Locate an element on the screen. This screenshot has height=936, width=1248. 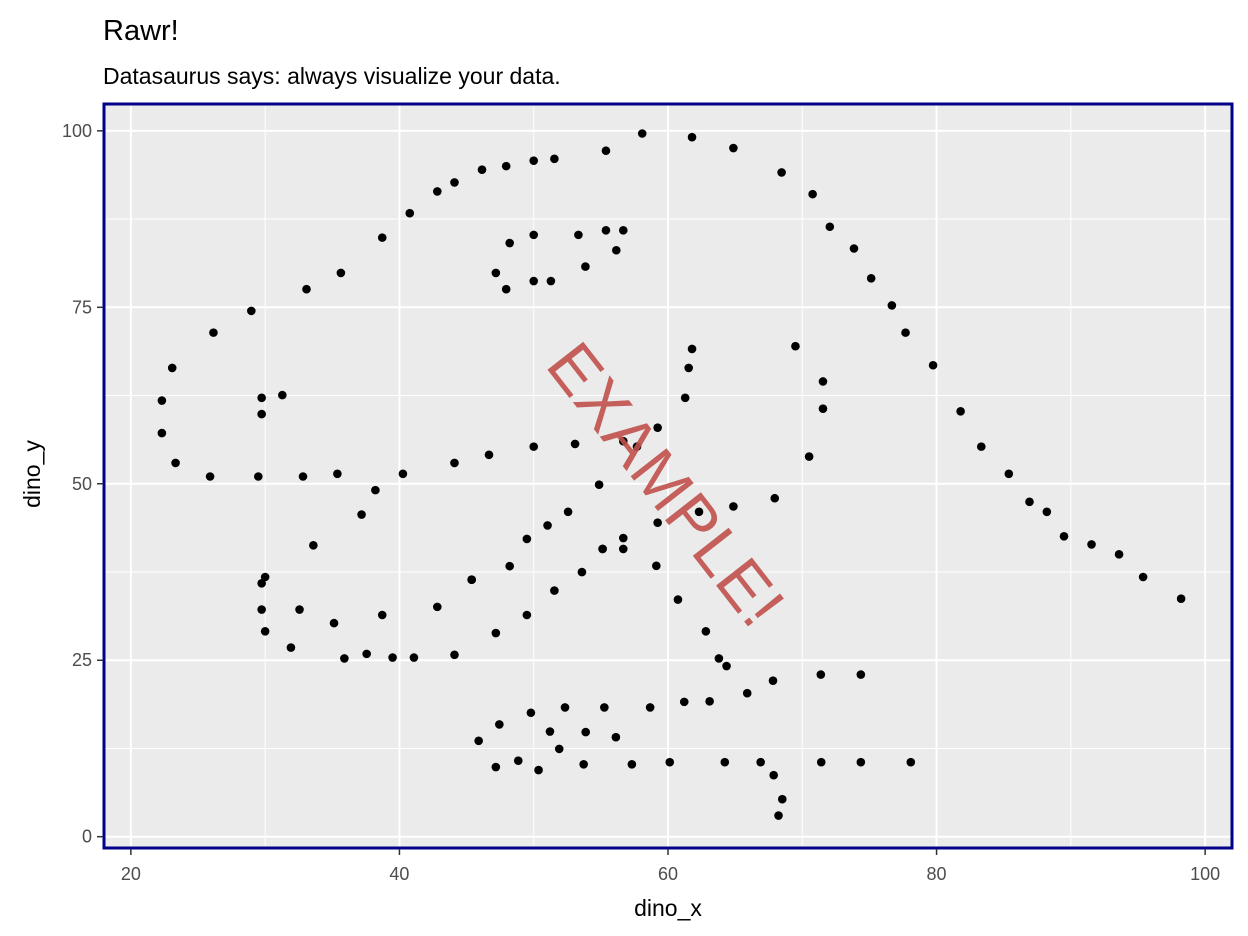
y-tick-label: 25 is located at coordinates (82, 660).